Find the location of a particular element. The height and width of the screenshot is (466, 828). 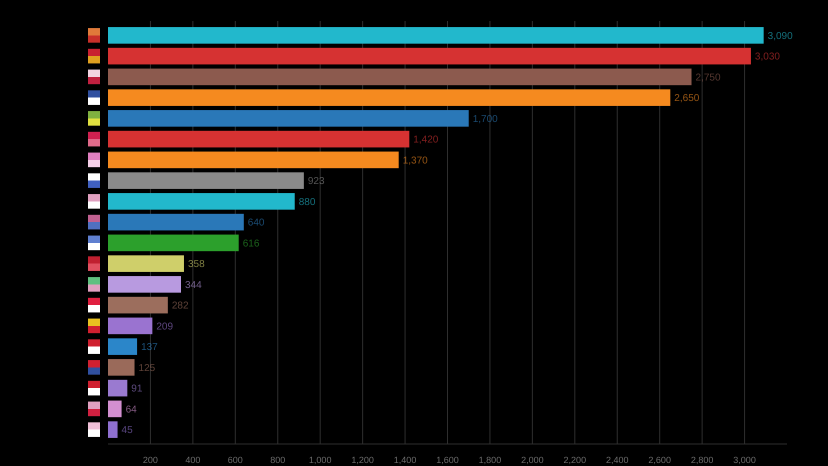

data-label: 137 is located at coordinates (149, 348).